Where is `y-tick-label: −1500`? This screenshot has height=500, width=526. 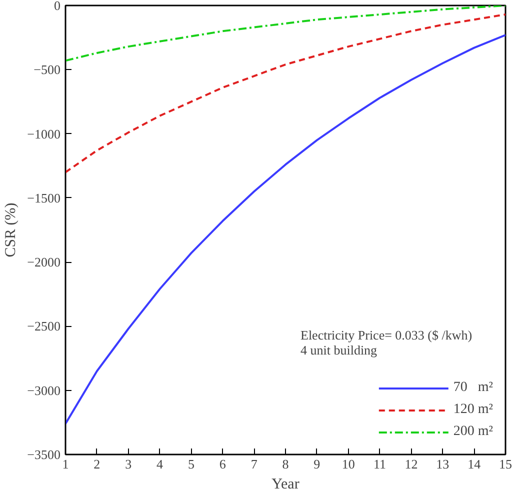
y-tick-label: −1500 is located at coordinates (44, 198).